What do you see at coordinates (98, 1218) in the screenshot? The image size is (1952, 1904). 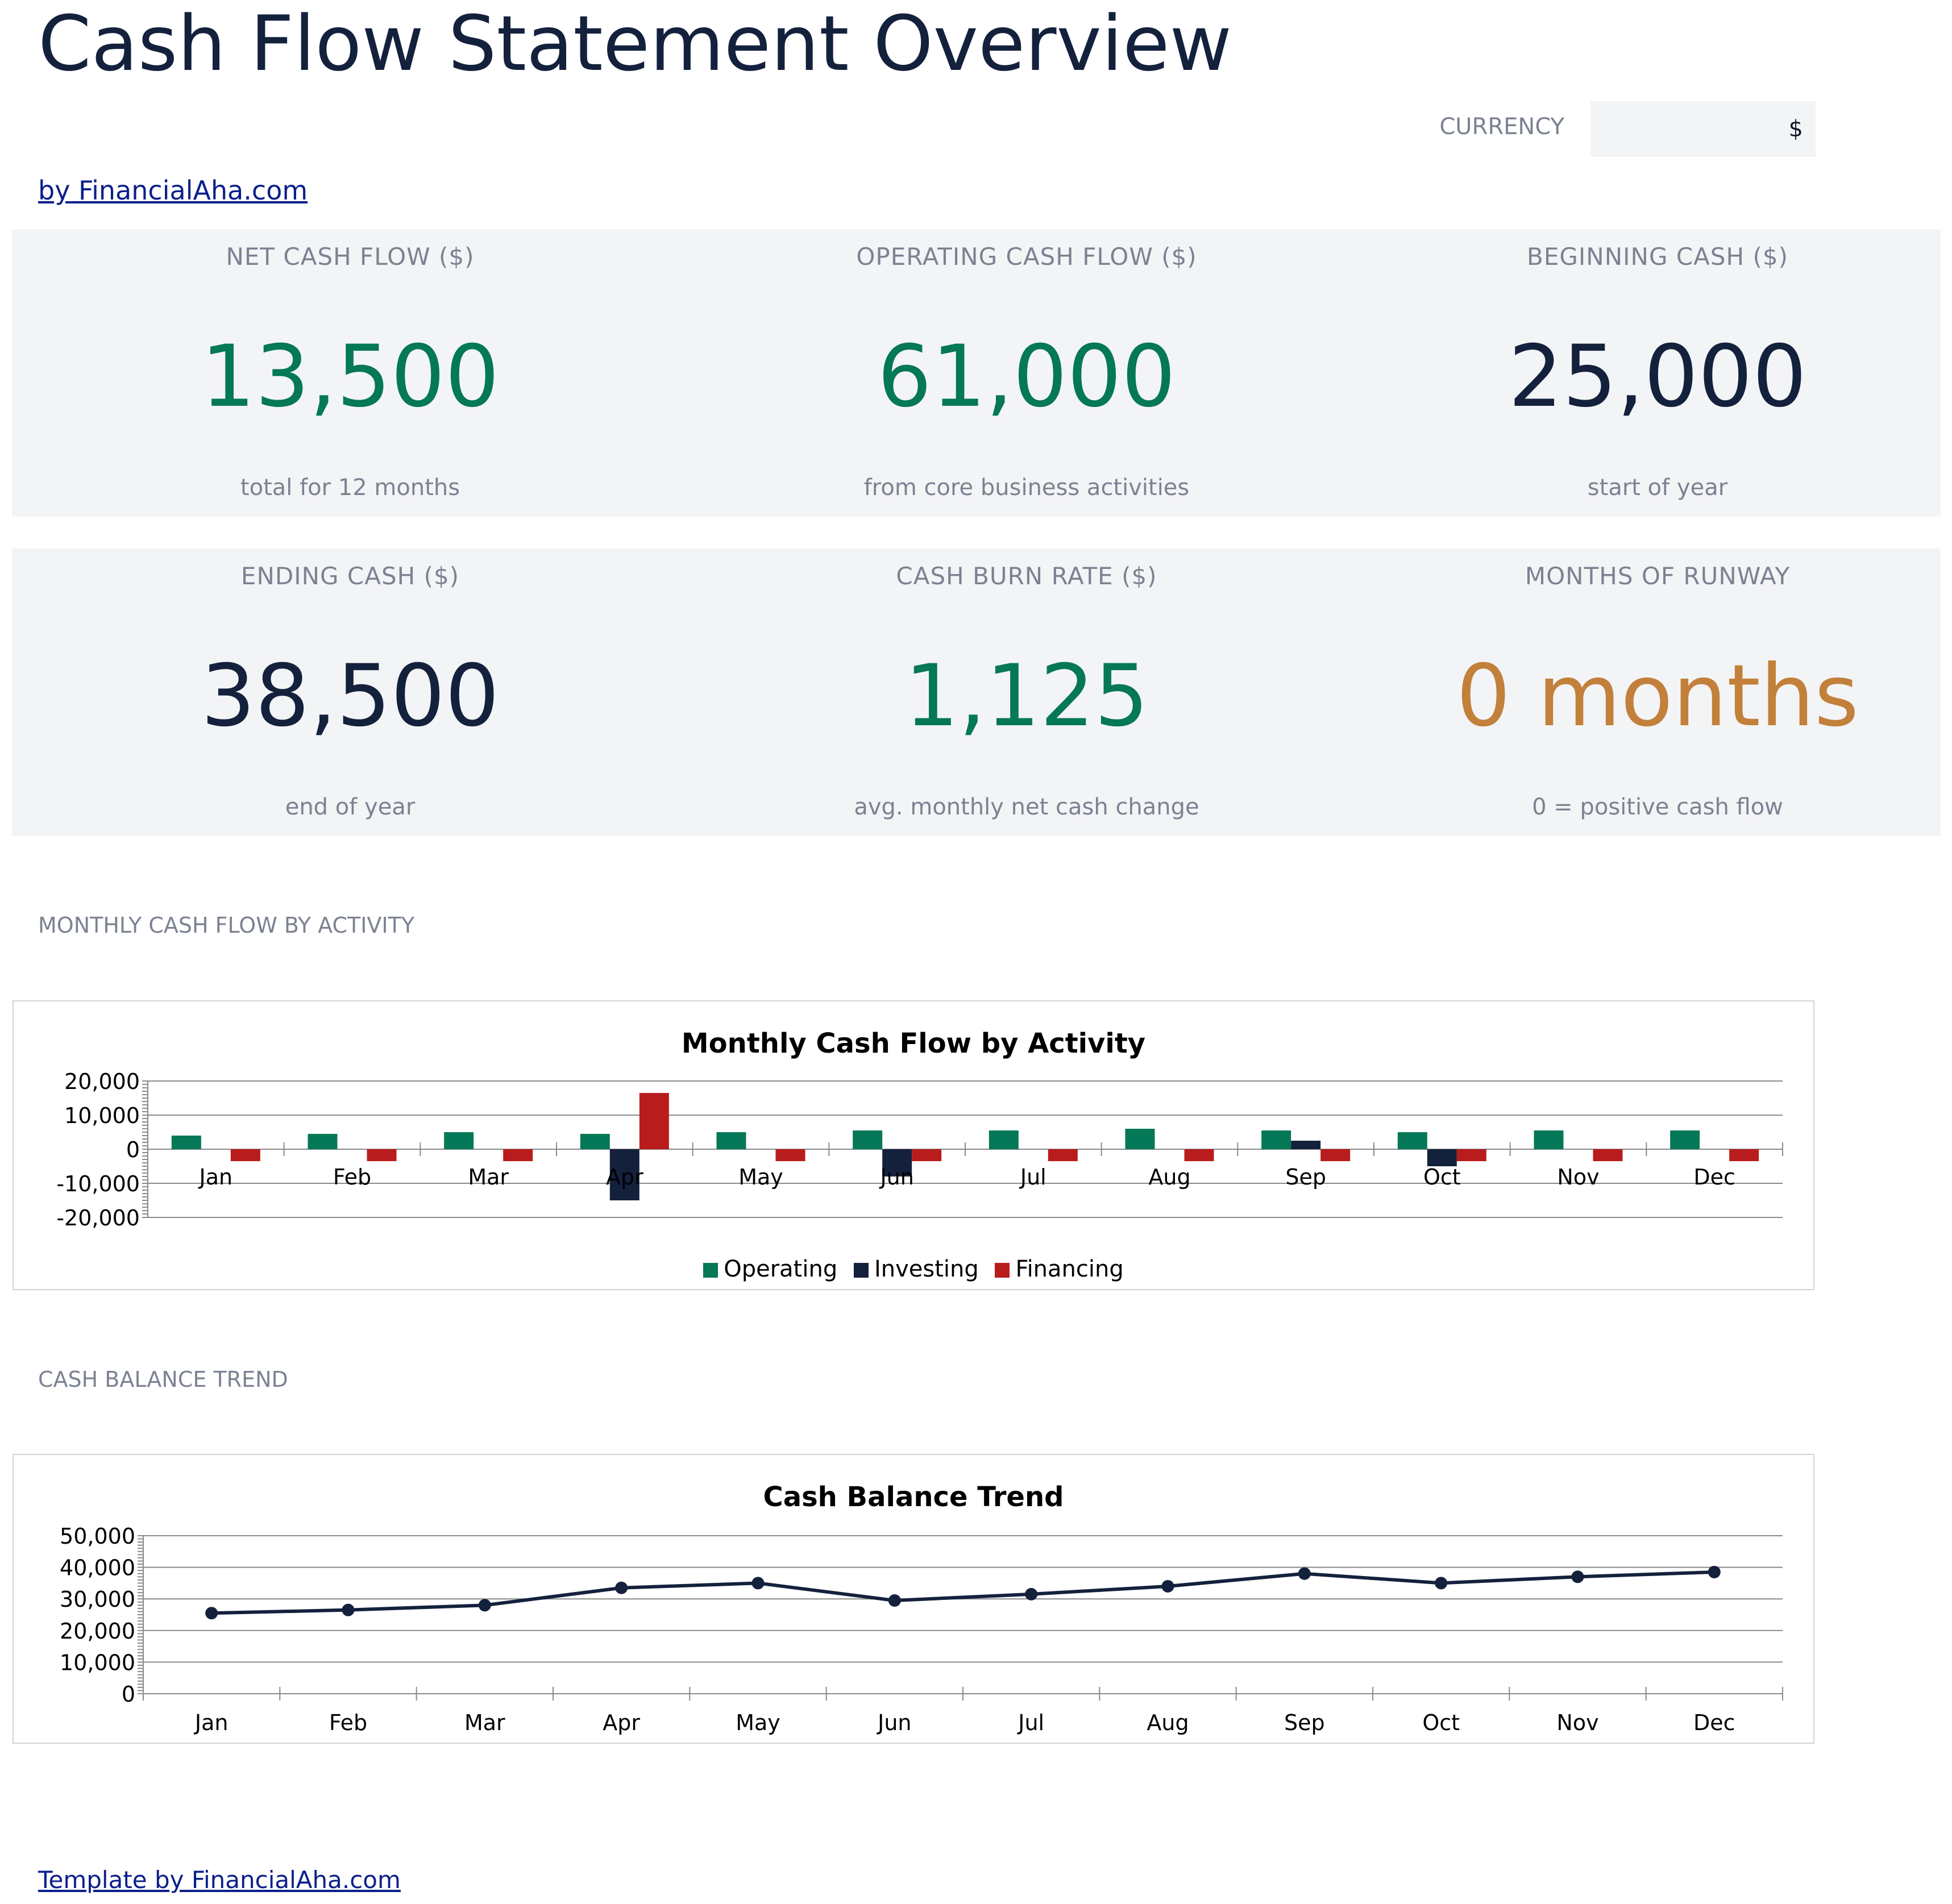 I see `y-tick-label: -20,000` at bounding box center [98, 1218].